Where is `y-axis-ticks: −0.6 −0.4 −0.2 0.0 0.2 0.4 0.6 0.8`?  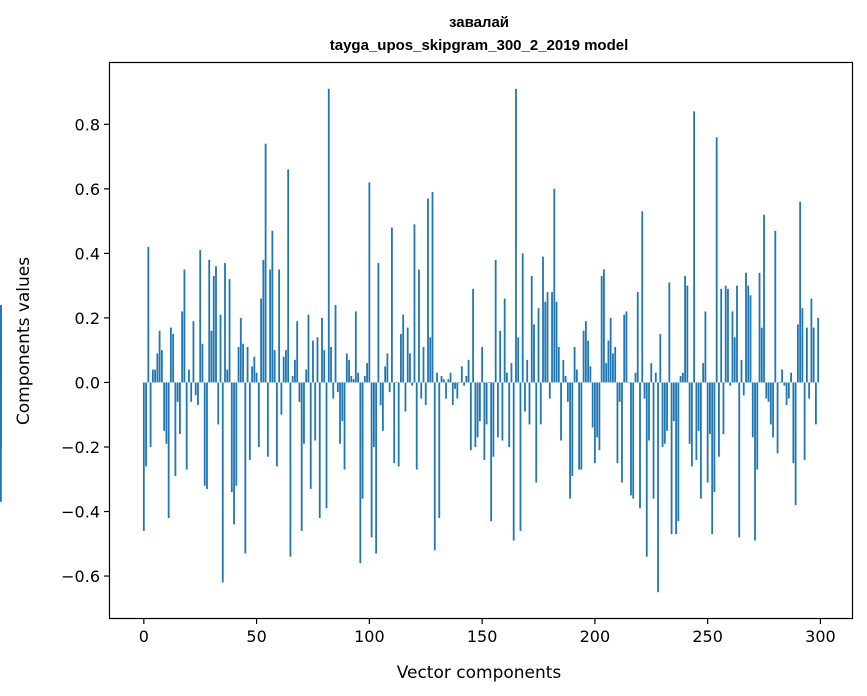 y-axis-ticks: −0.6 −0.4 −0.2 0.0 0.2 0.4 0.6 0.8 is located at coordinates (85, 350).